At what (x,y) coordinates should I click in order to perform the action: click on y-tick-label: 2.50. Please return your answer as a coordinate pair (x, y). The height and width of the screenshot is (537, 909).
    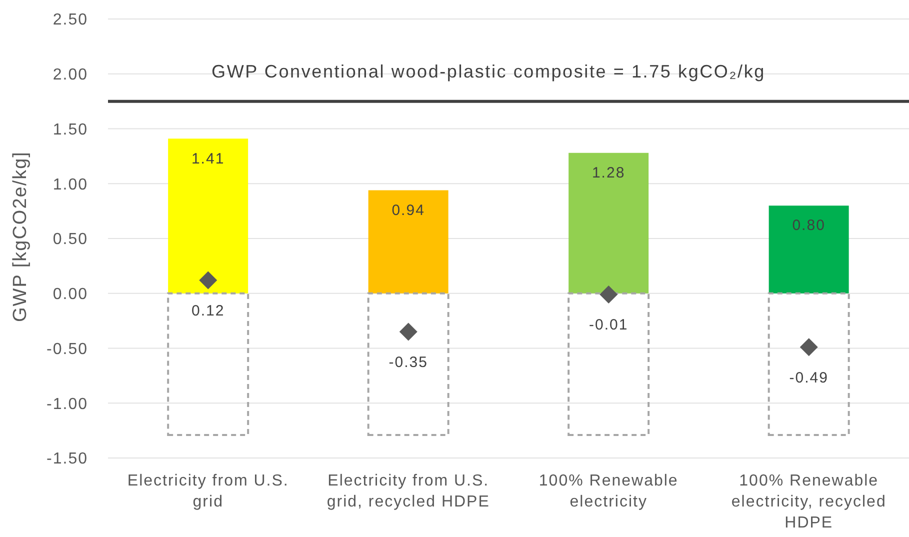
    Looking at the image, I should click on (70, 20).